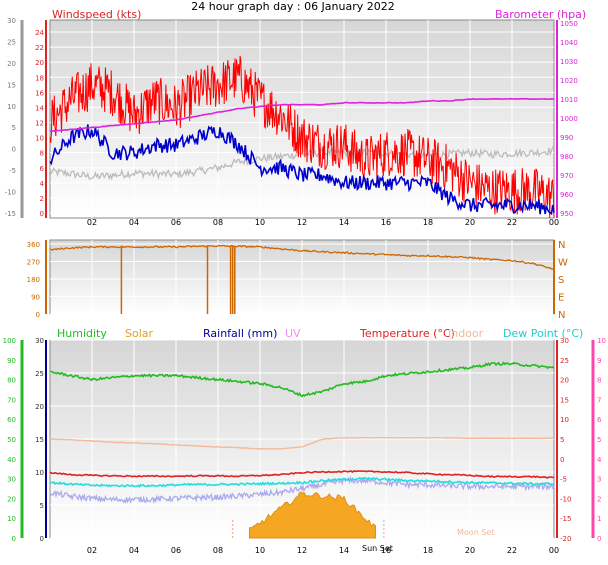 Image resolution: width=608 pixels, height=565 pixels. I want to click on y-tick-label-uv: 4, so click(599, 460).